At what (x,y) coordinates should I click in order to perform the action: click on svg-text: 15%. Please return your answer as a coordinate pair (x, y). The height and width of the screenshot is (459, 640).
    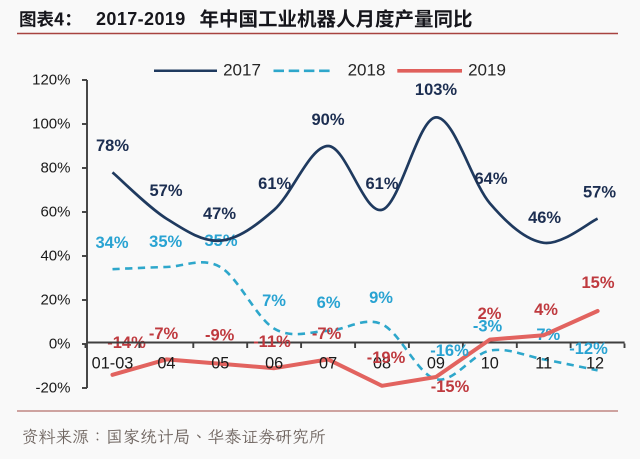
    Looking at the image, I should click on (597, 283).